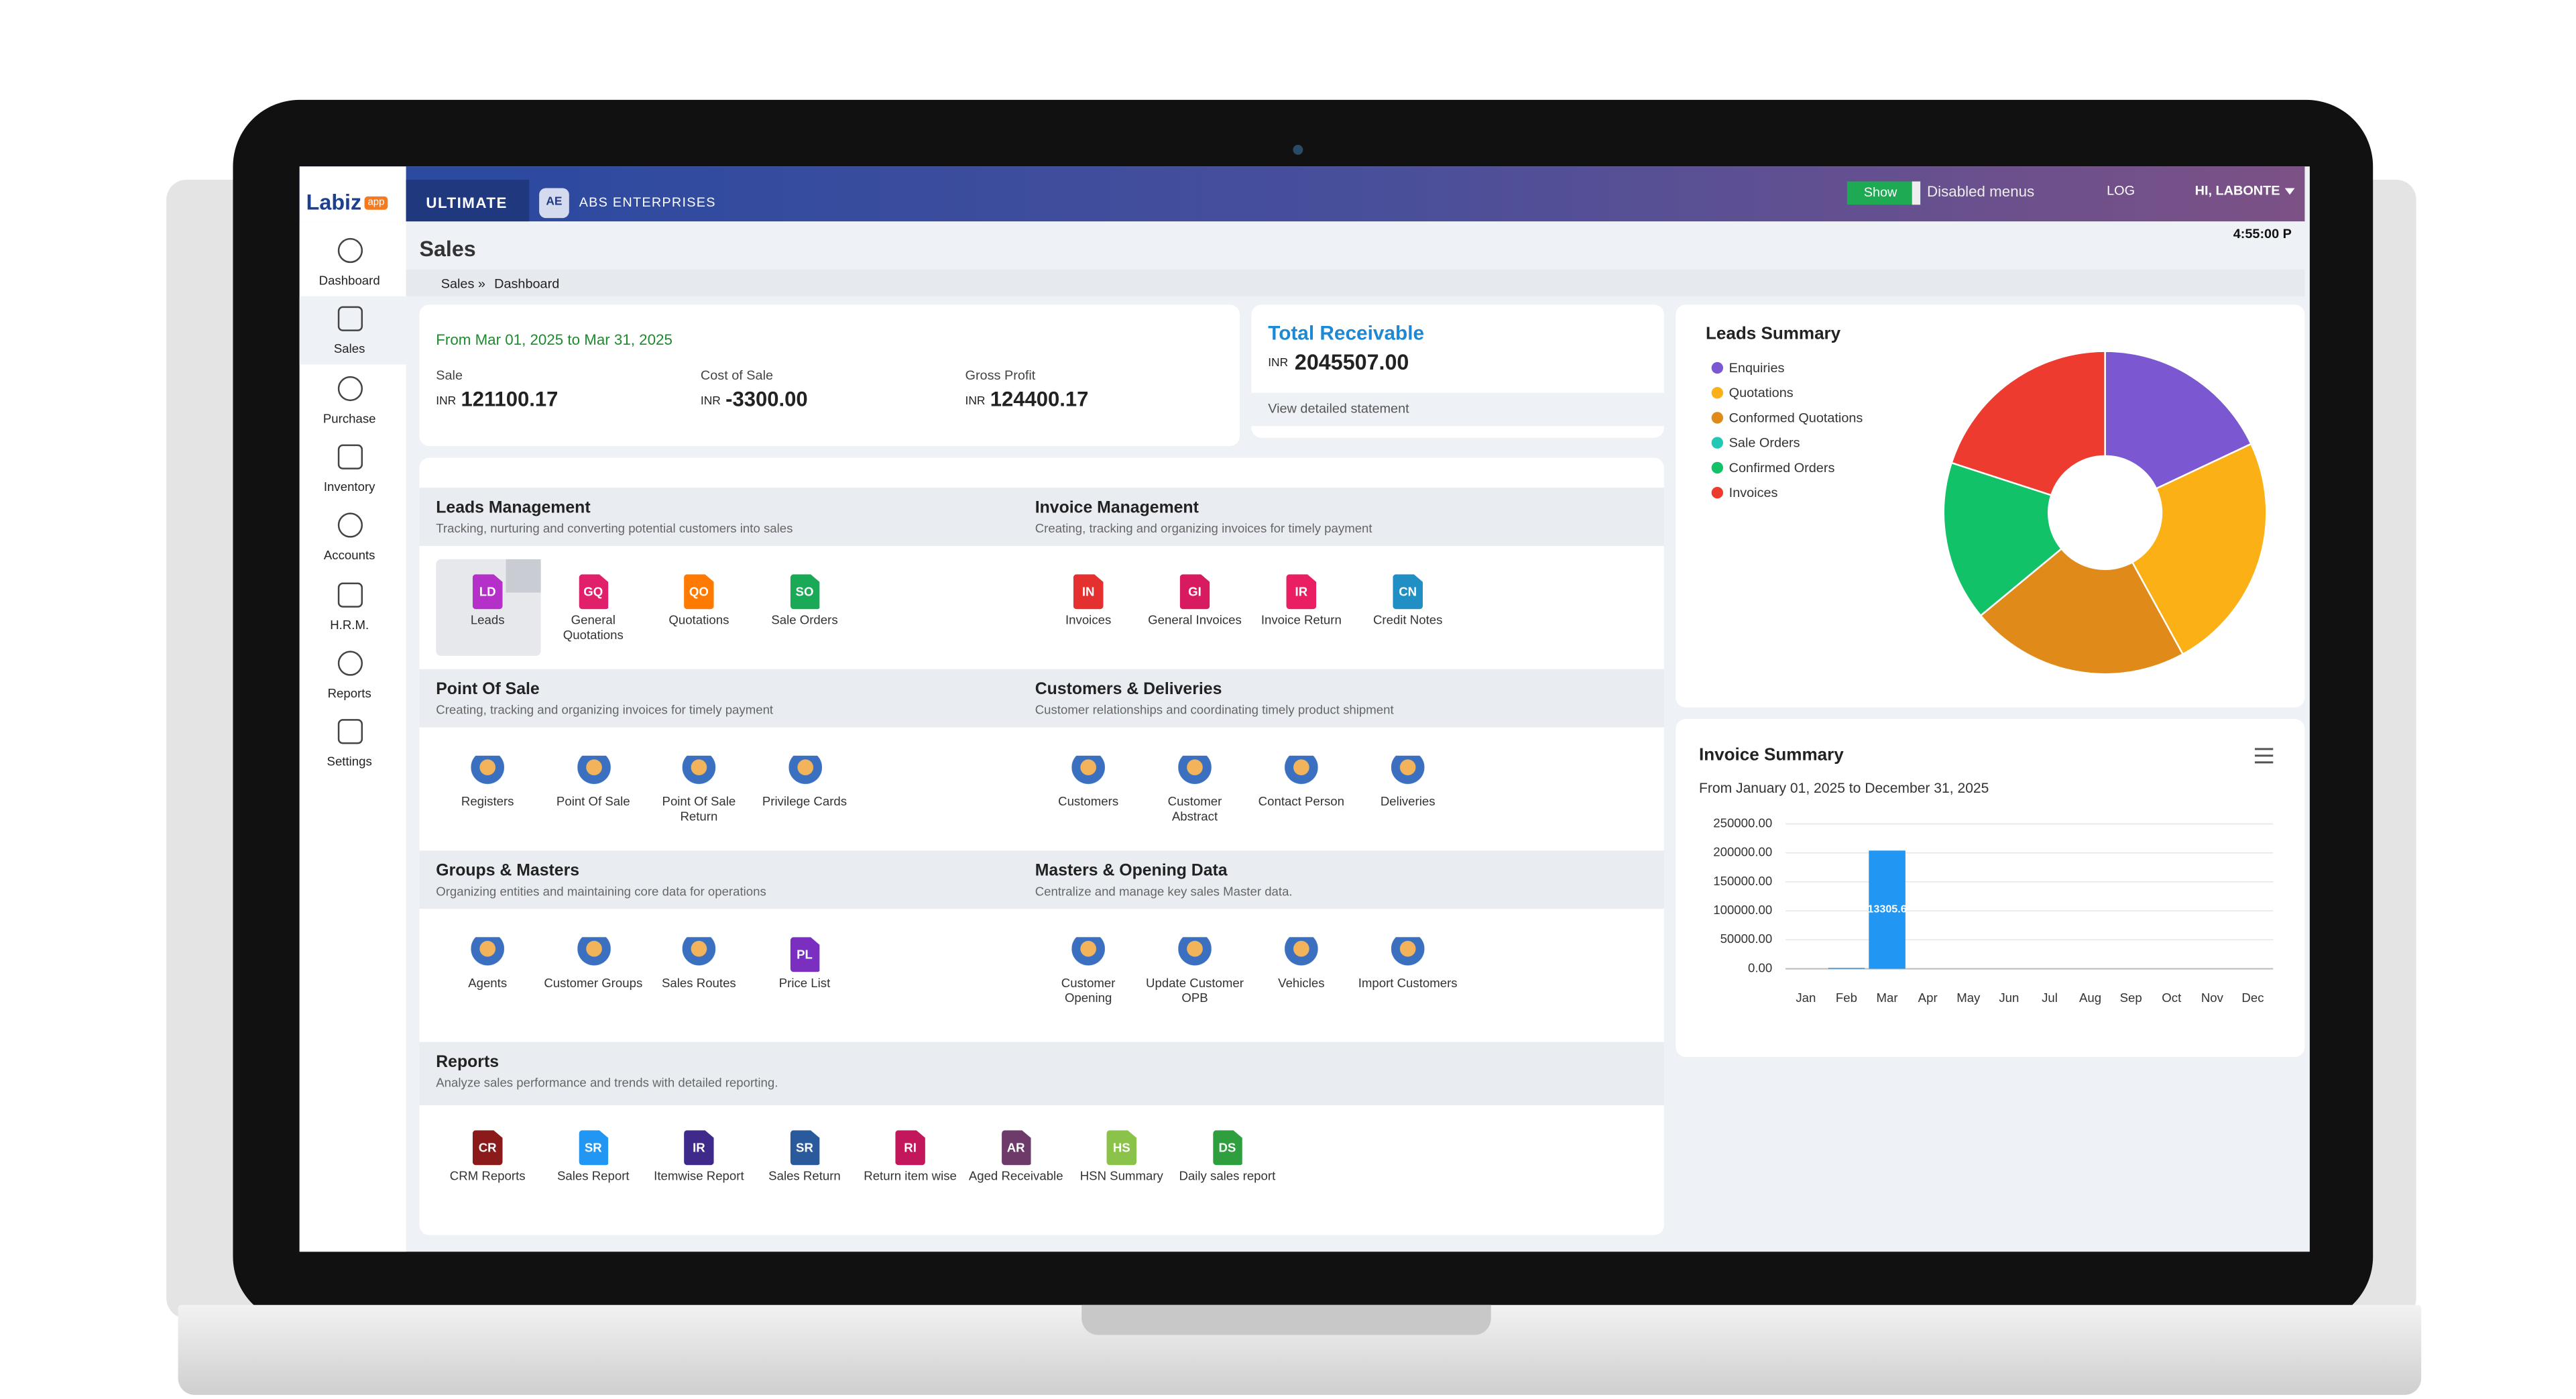 This screenshot has height=1399, width=2576. I want to click on item-label: Update Customer OPB, so click(1195, 990).